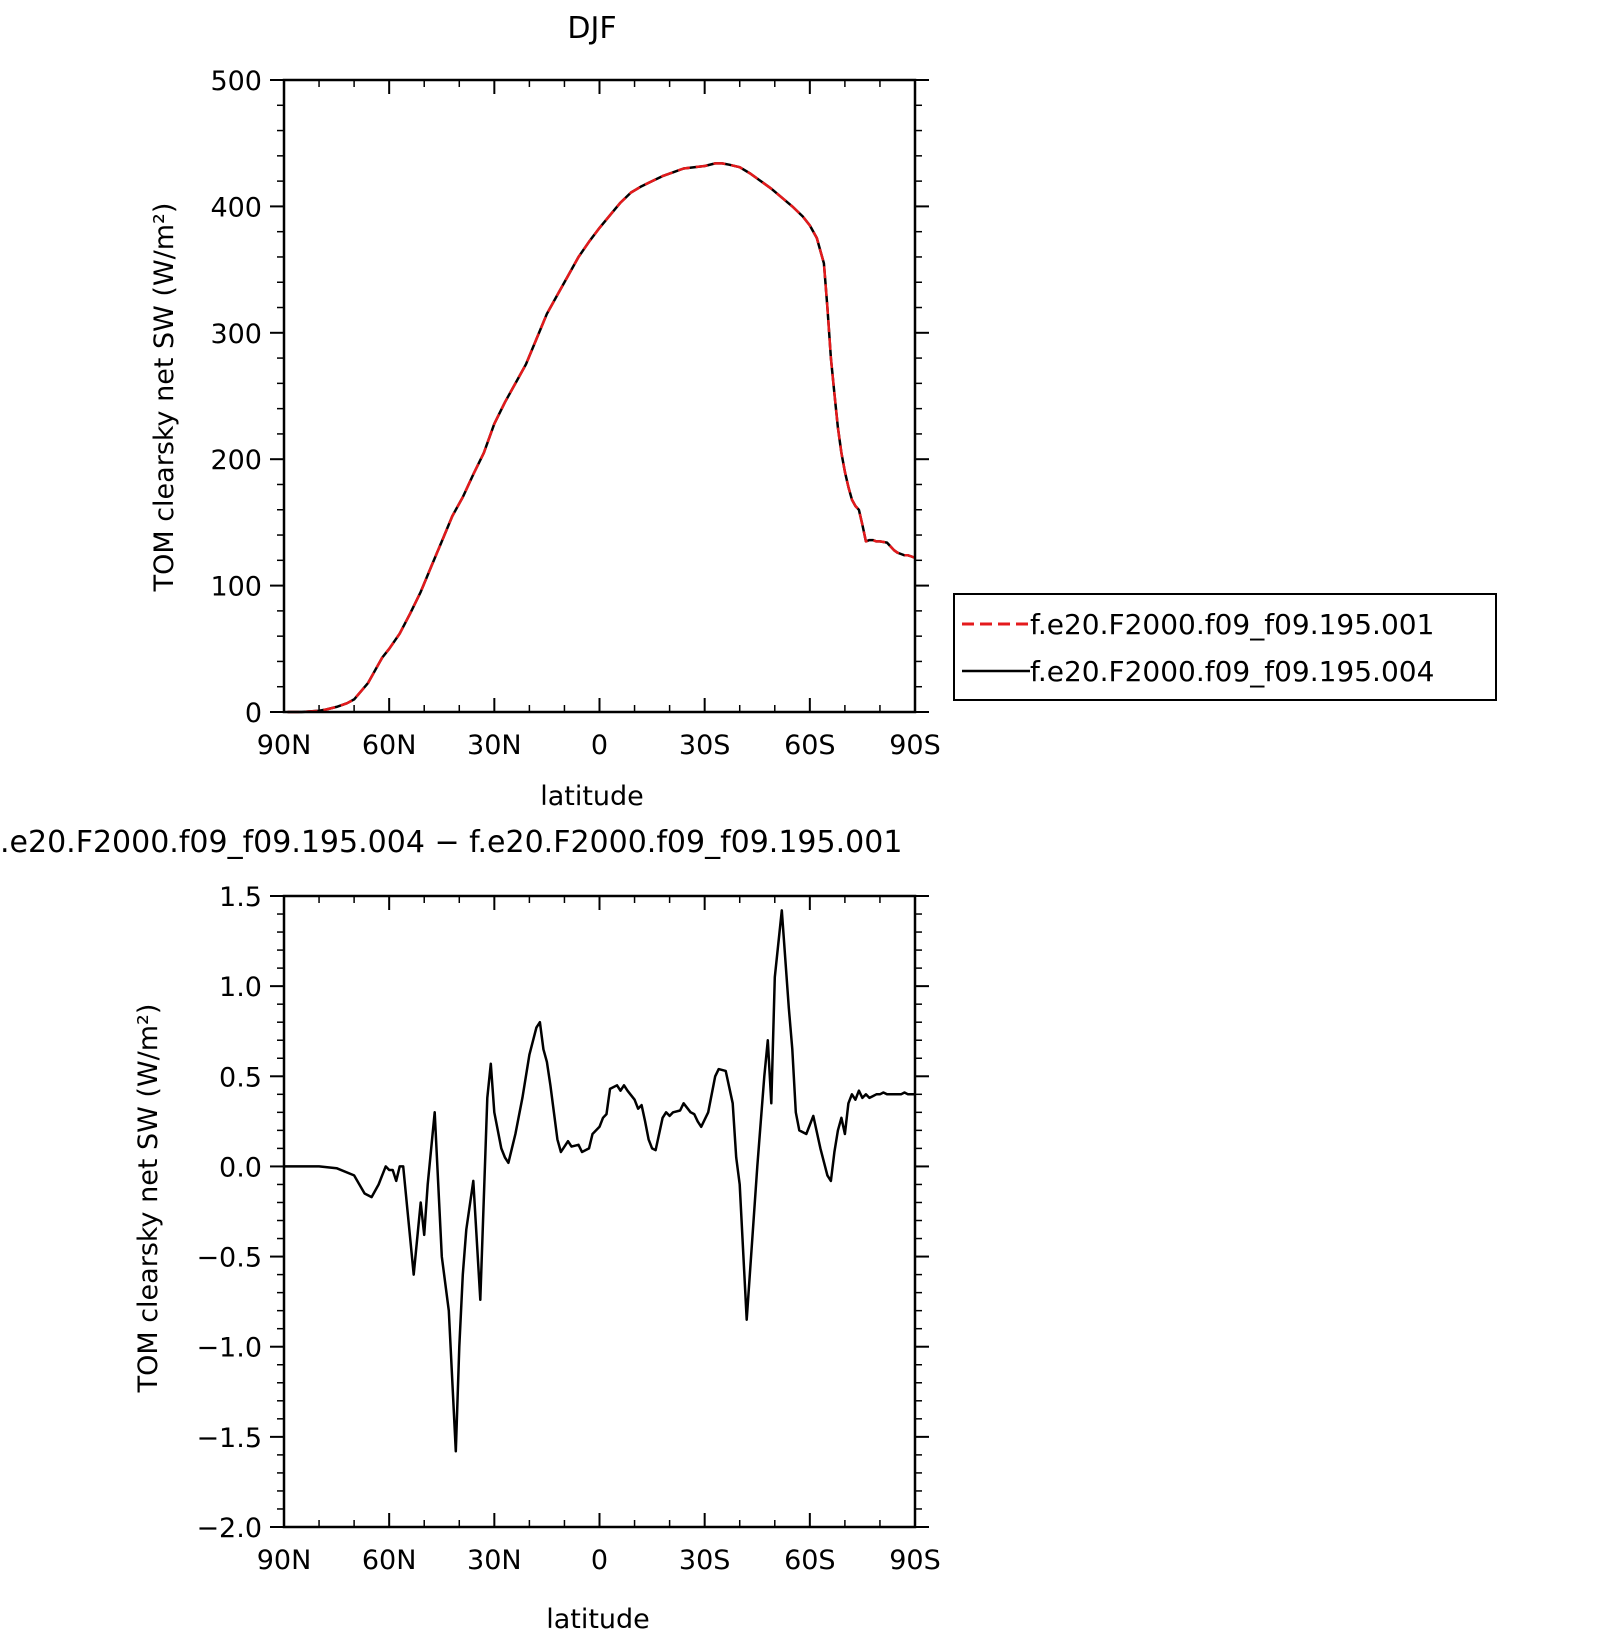  I want to click on top-x-tick-label: 90N, so click(284, 745).